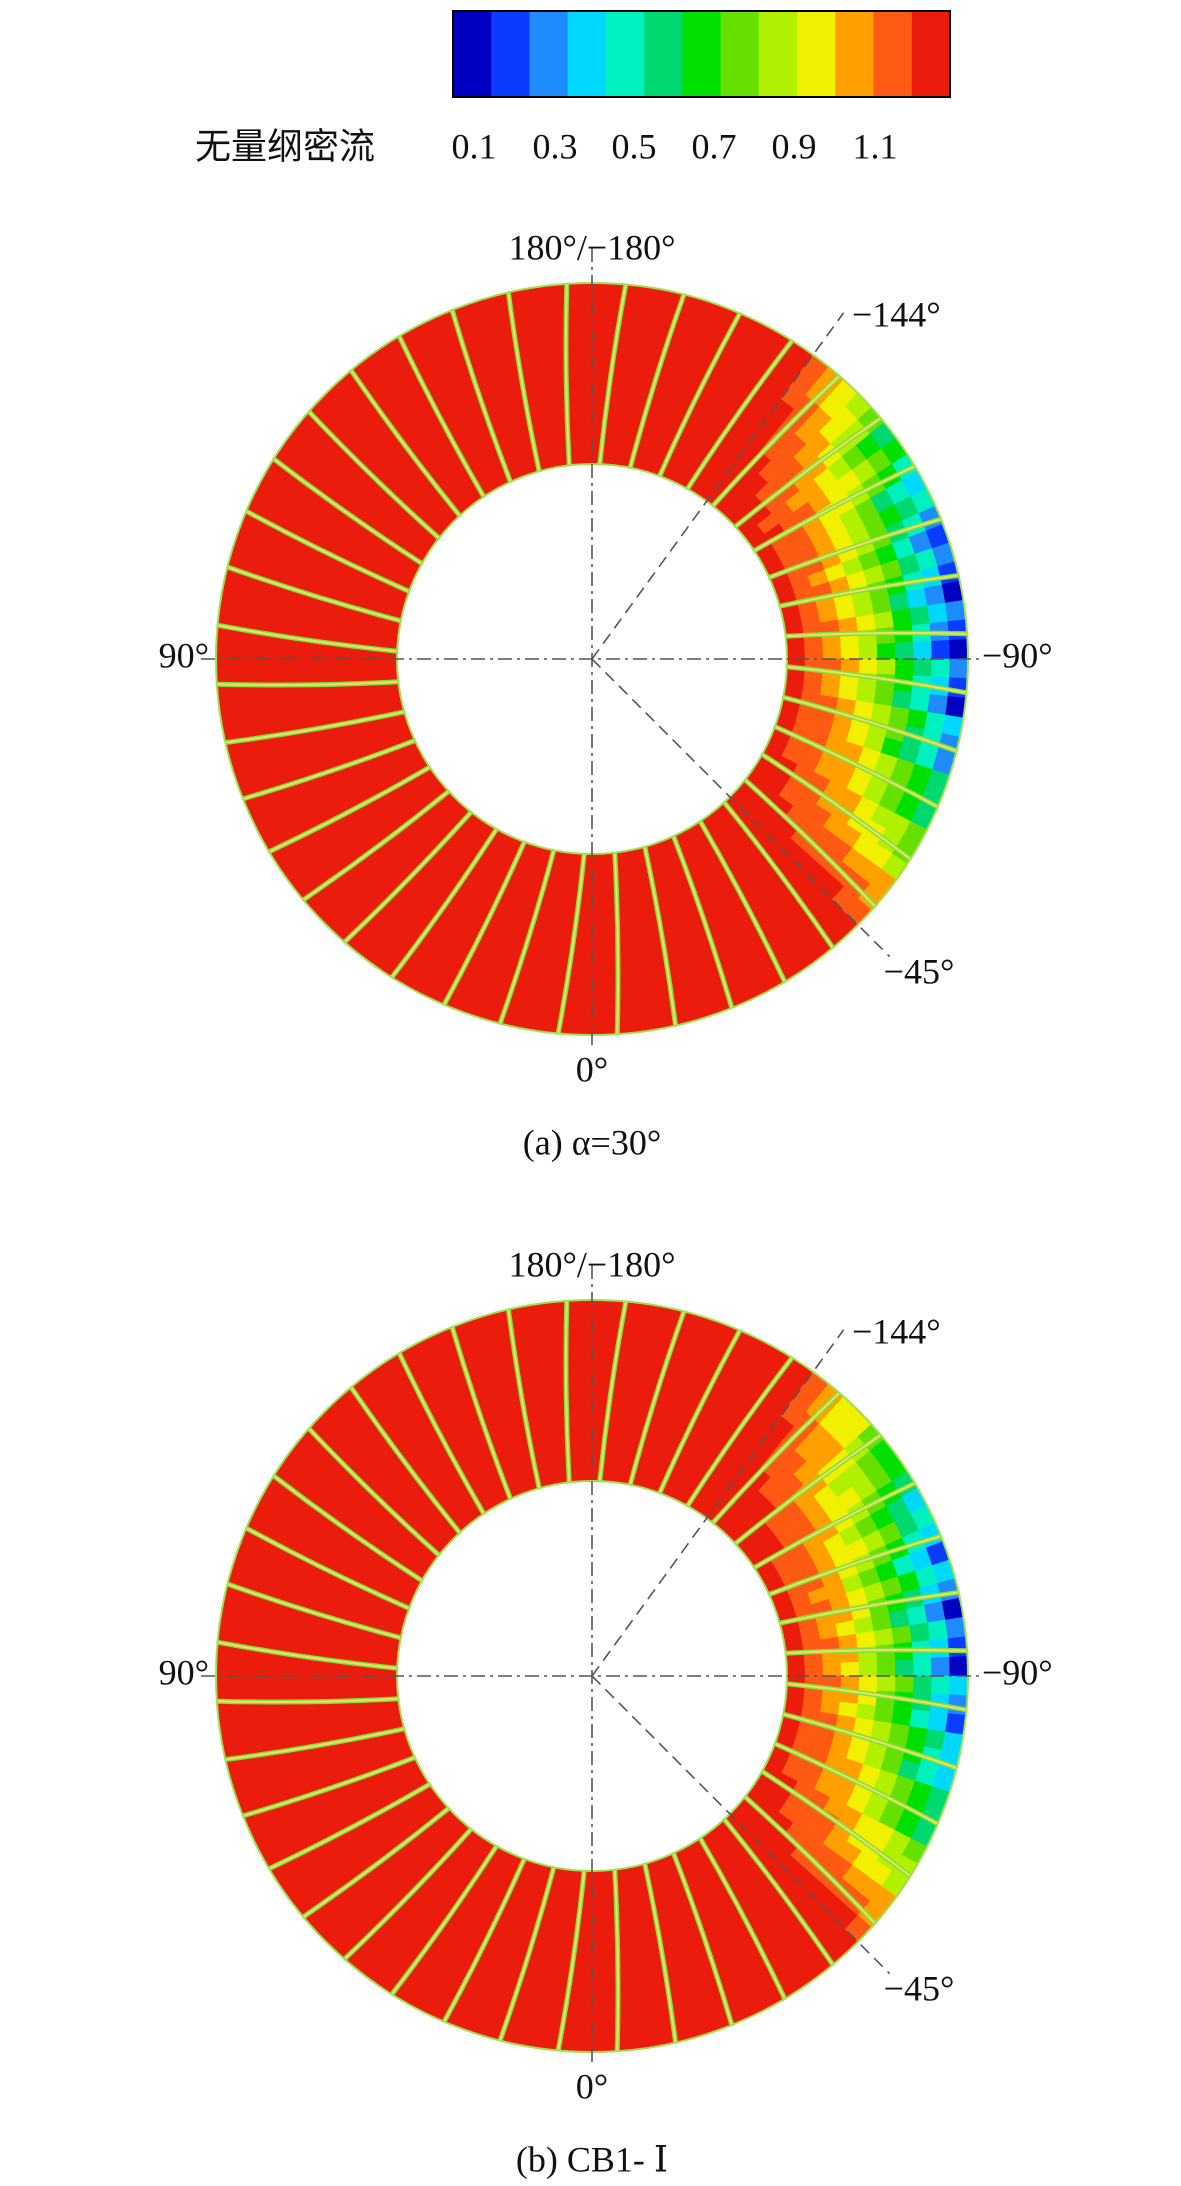  I want to click on colorbar-tick-label: 0.7, so click(714, 146).